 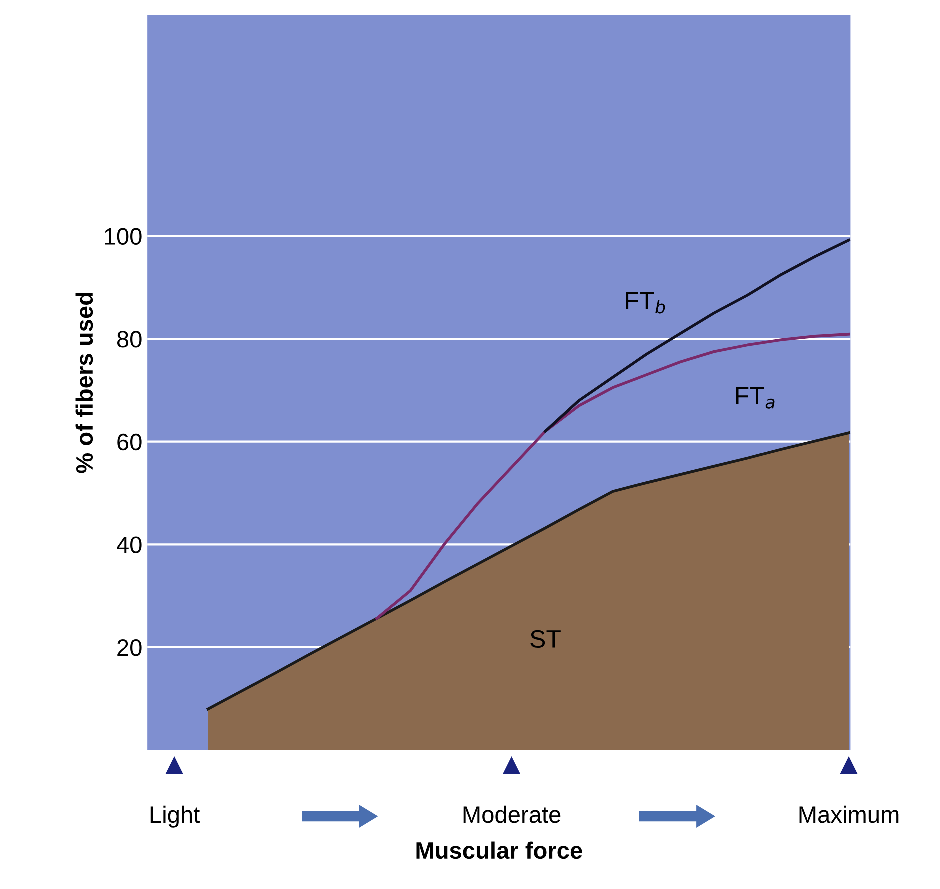 What do you see at coordinates (175, 817) in the screenshot?
I see `x-tick-label: Light` at bounding box center [175, 817].